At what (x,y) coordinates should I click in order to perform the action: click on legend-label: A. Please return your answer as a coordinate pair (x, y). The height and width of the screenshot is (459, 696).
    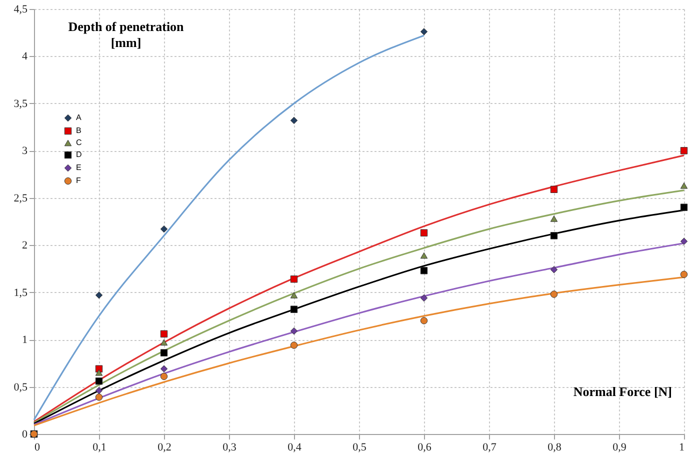
    Looking at the image, I should click on (79, 117).